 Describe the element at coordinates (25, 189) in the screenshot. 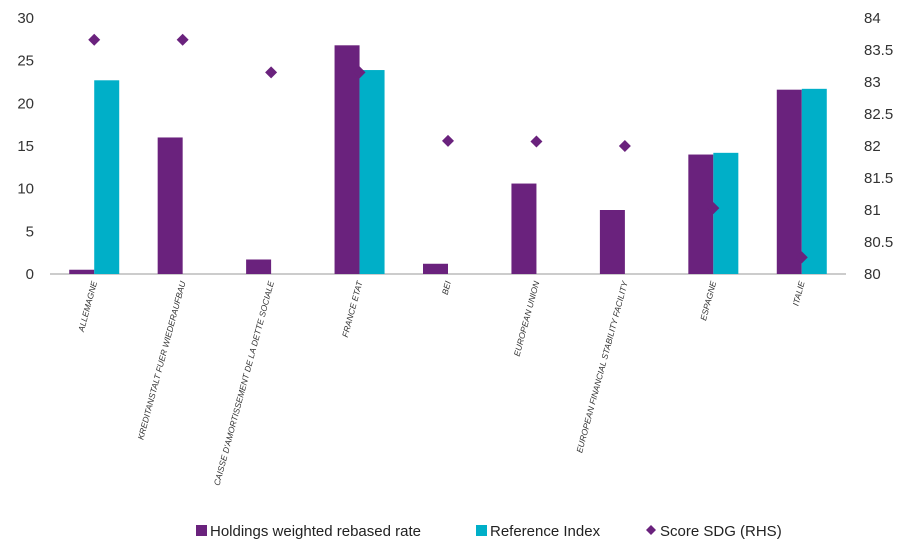

I see `left-tick-label: 10` at that location.